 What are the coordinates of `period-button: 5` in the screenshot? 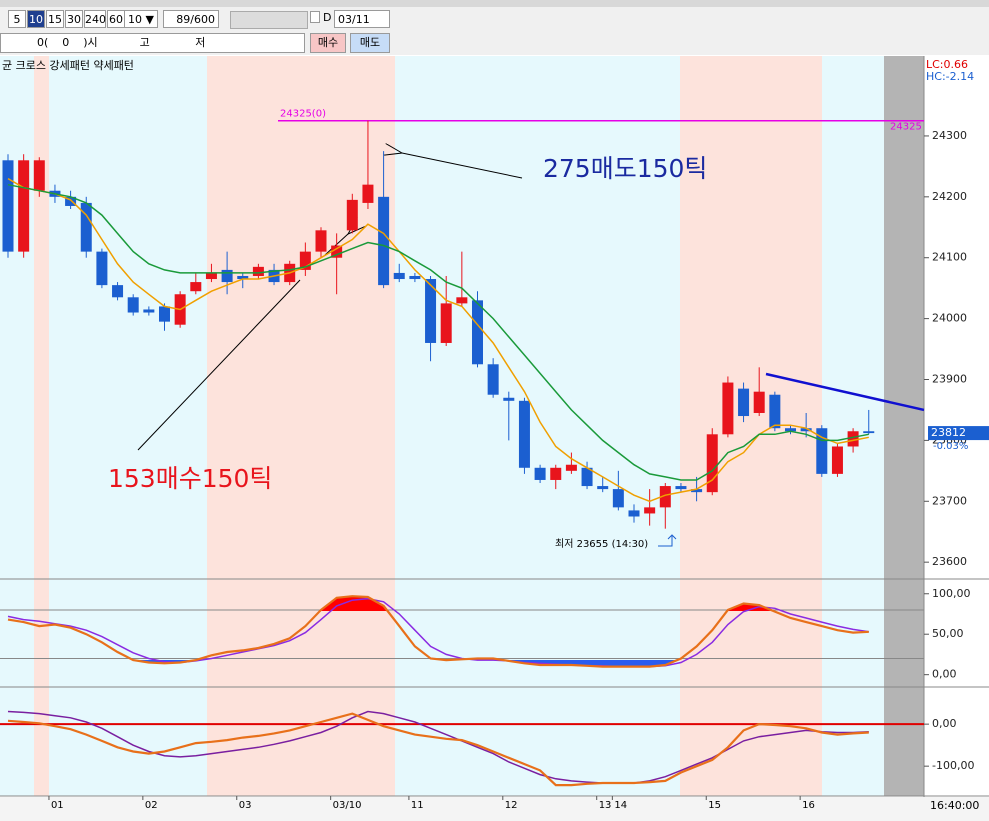 It's located at (17, 19).